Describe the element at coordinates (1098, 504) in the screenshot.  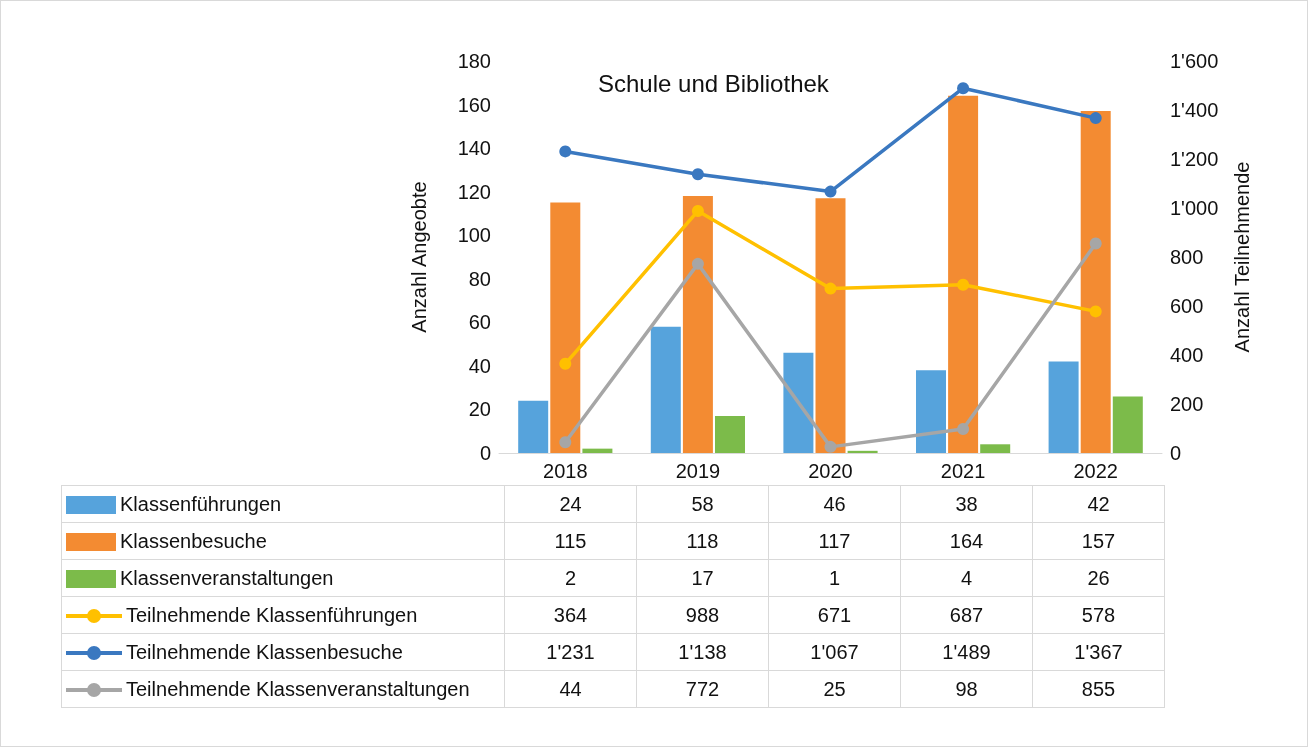
I see `data-label: 42` at that location.